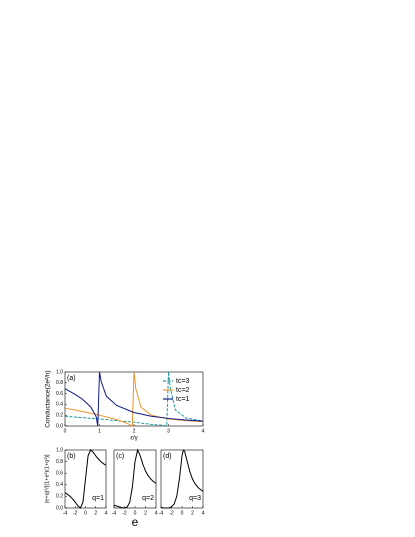 The width and height of the screenshot is (415, 537). What do you see at coordinates (135, 522) in the screenshot?
I see `x-axis-label: e` at bounding box center [135, 522].